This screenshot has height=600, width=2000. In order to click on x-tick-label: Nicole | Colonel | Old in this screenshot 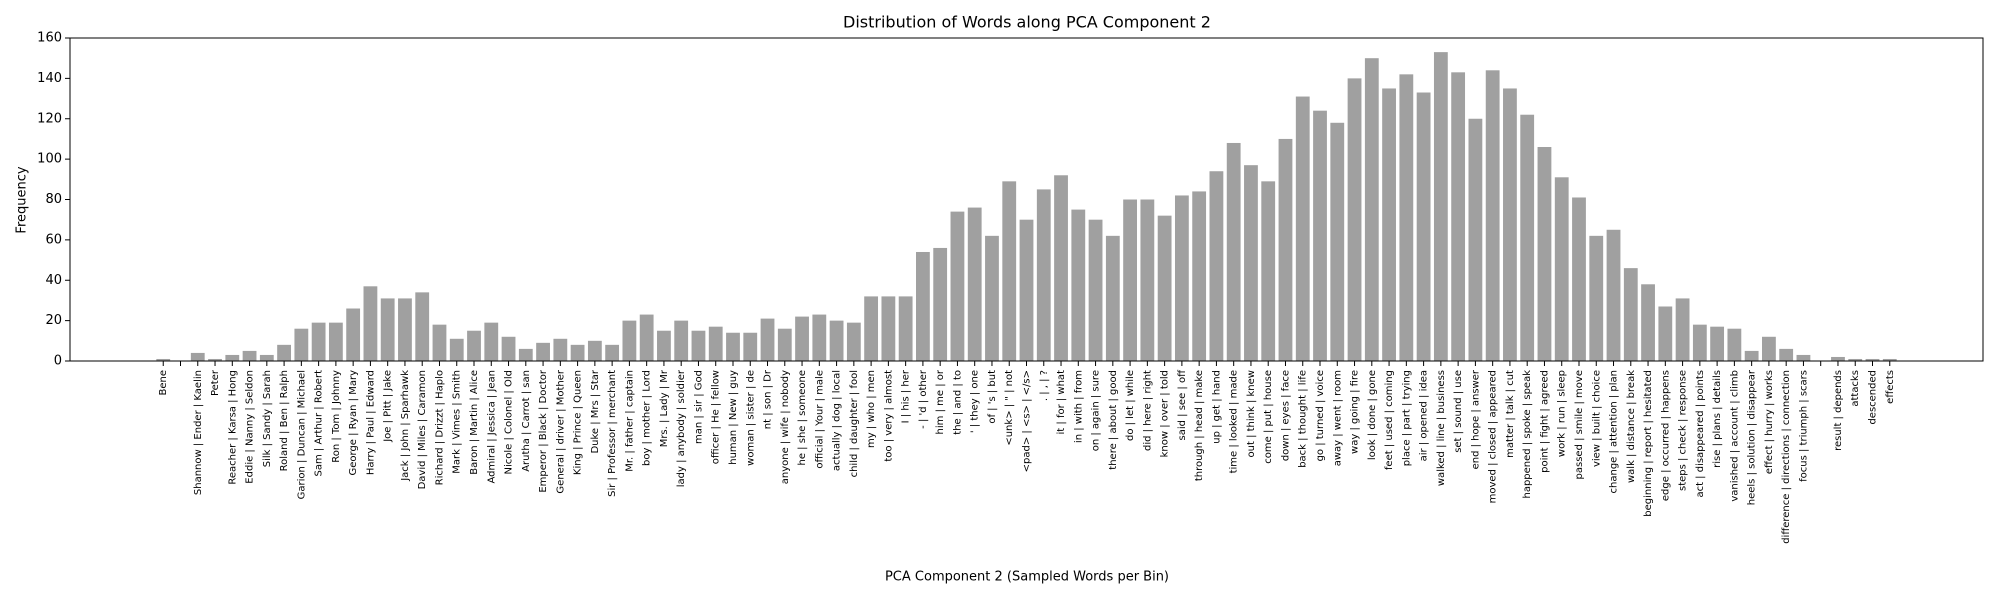, I will do `click(509, 422)`.